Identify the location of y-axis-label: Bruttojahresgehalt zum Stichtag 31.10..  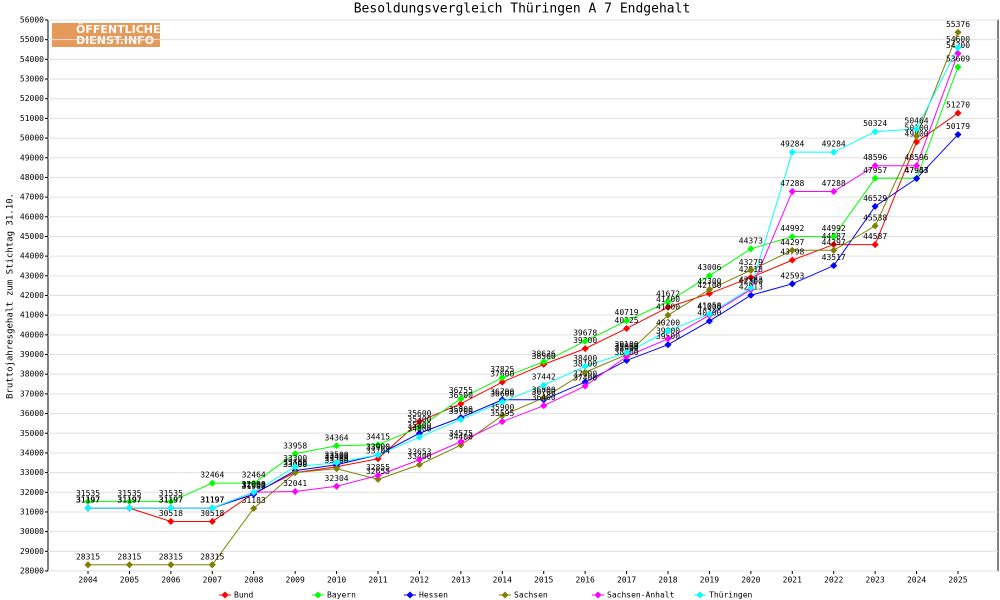
(11, 296).